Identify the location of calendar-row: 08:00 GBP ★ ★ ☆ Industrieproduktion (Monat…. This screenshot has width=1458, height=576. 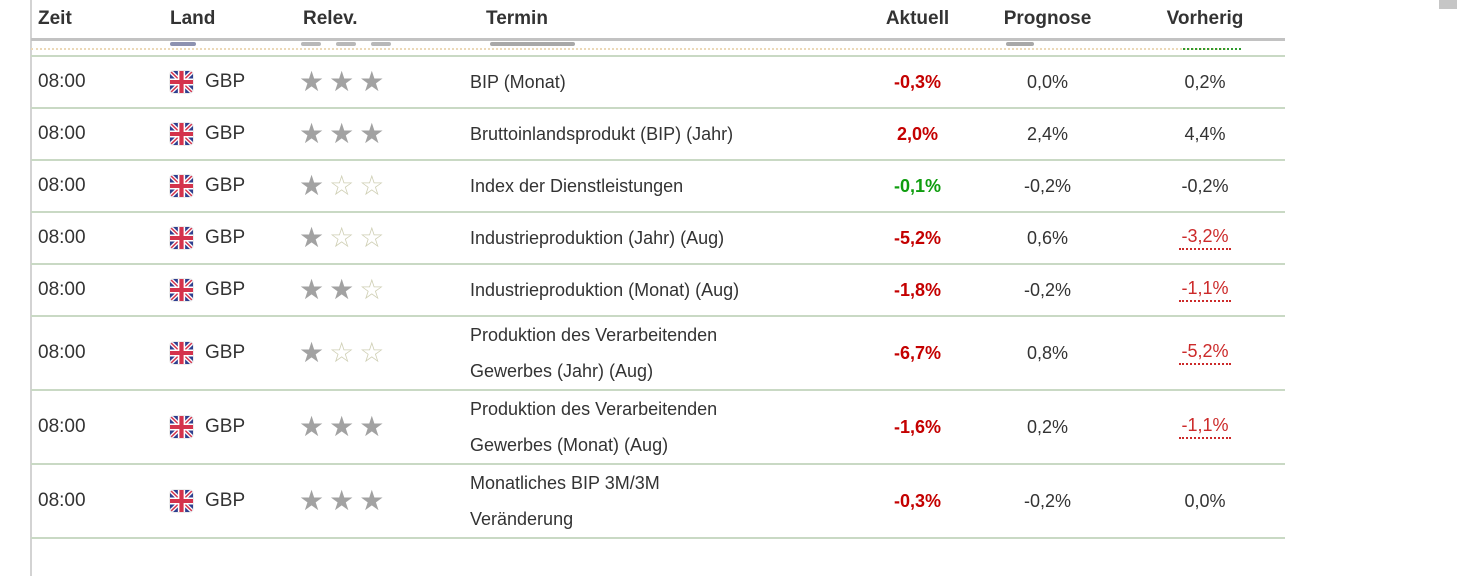
(658, 291).